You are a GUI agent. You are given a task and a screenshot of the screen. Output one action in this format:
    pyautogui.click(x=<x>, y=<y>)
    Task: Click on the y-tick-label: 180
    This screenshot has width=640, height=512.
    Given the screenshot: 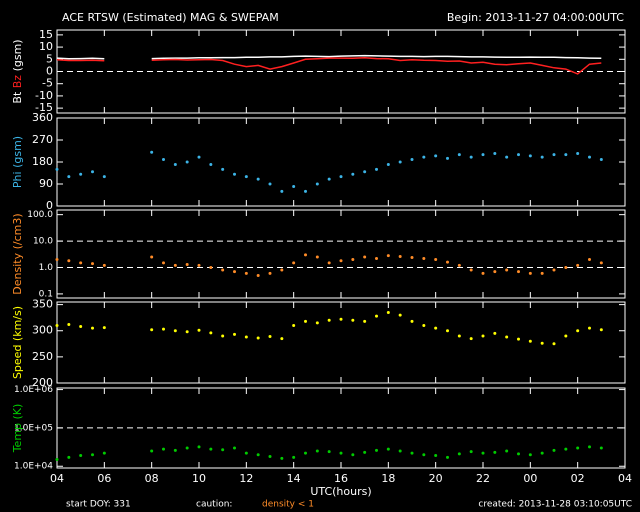 What is the action you would take?
    pyautogui.click(x=42, y=161)
    